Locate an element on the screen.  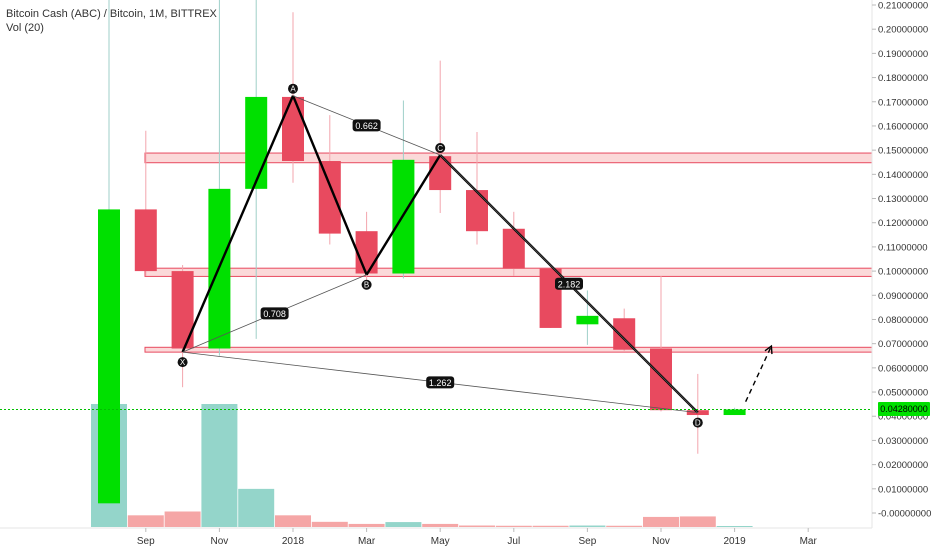
ratio-label-0.708: 0.708 is located at coordinates (274, 313).